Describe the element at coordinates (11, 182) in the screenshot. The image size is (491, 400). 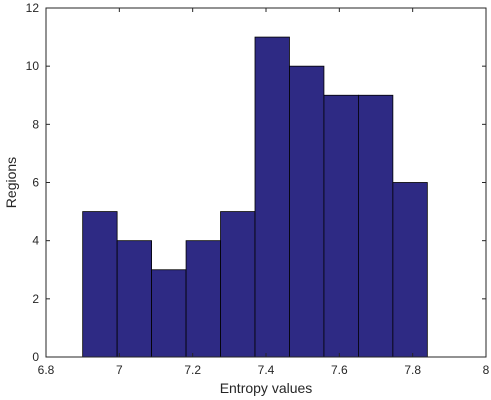
I see `y-axis-label: Regions` at that location.